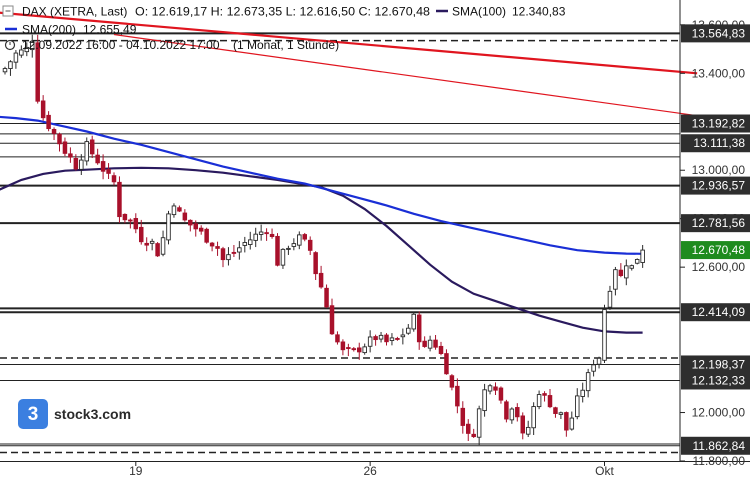 This screenshot has height=480, width=750. I want to click on level-box-label: 12.414,09, so click(719, 312).